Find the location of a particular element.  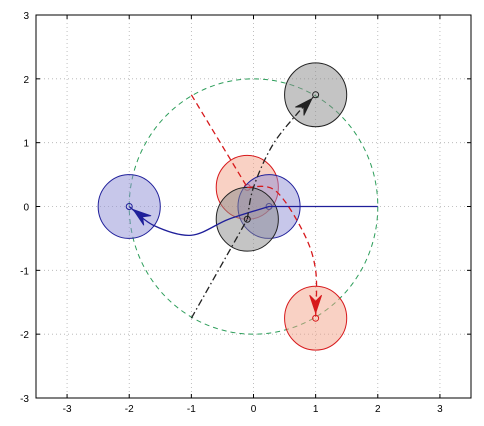

y-tick-label: -1 is located at coordinates (24, 271).